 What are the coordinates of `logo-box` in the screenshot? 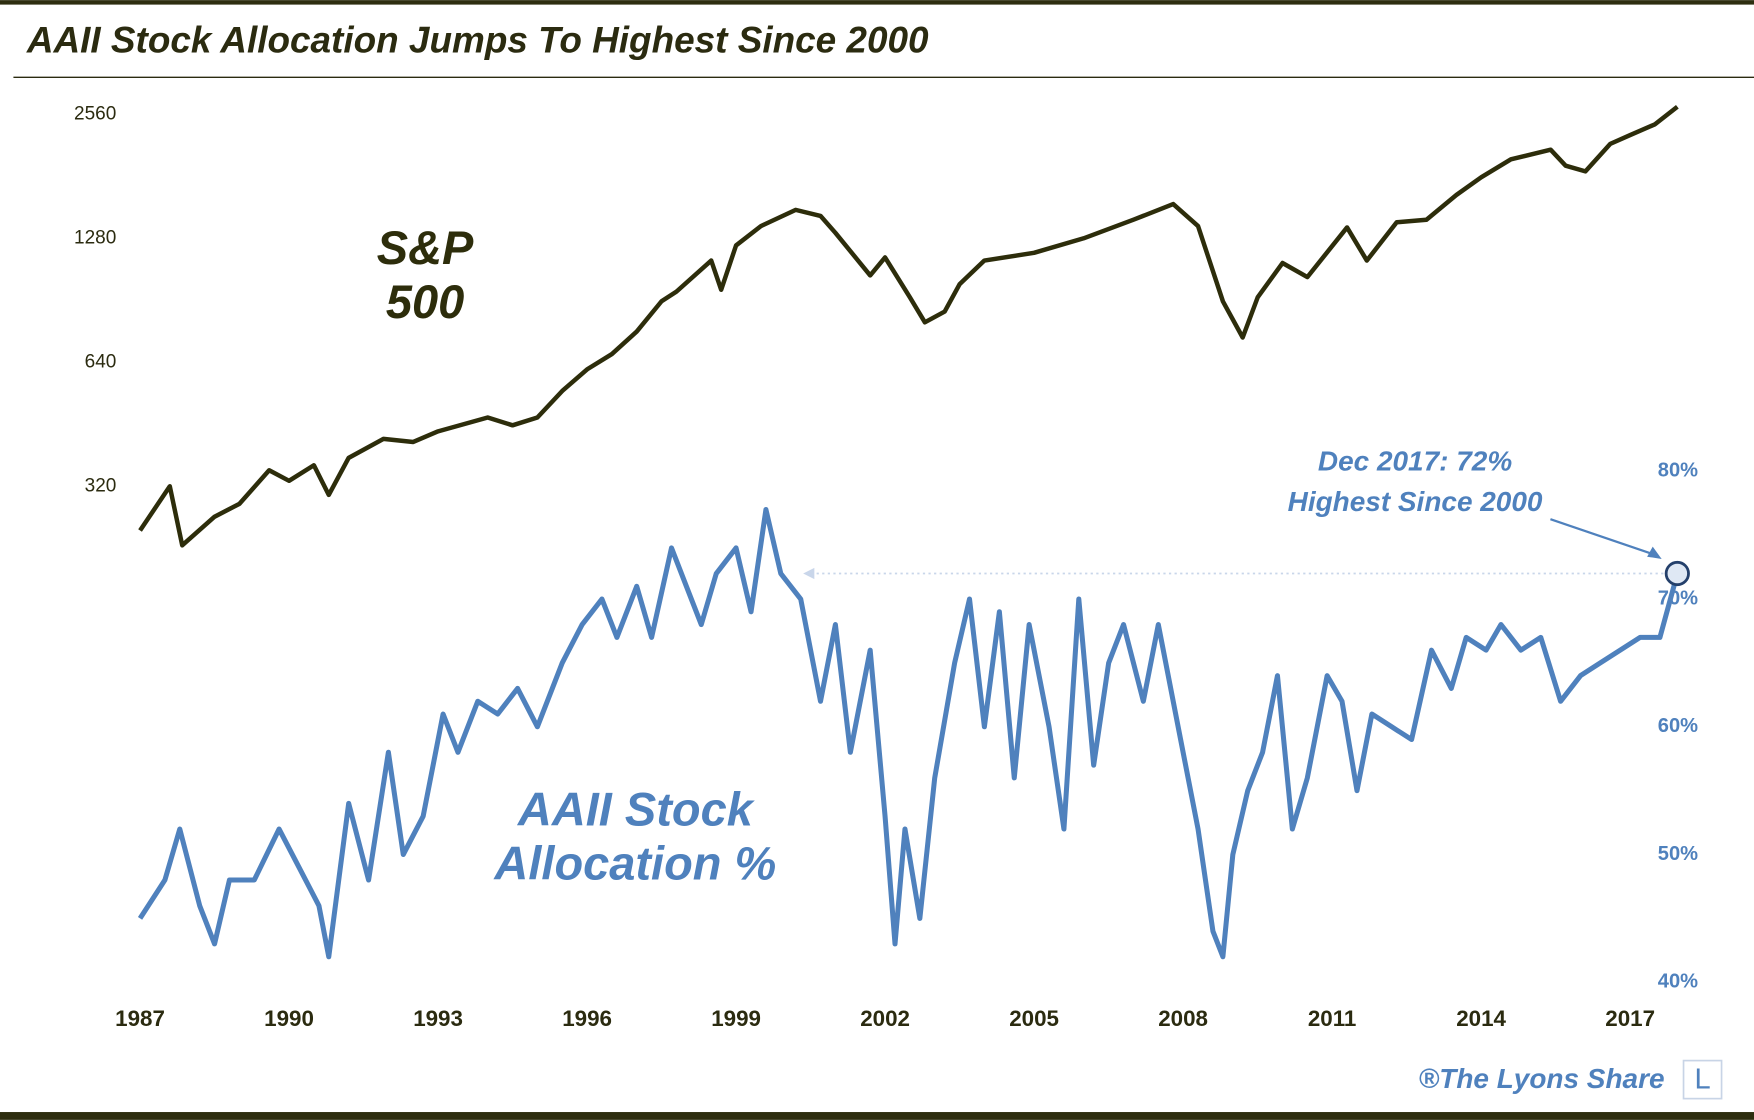 It's located at (1702, 1079).